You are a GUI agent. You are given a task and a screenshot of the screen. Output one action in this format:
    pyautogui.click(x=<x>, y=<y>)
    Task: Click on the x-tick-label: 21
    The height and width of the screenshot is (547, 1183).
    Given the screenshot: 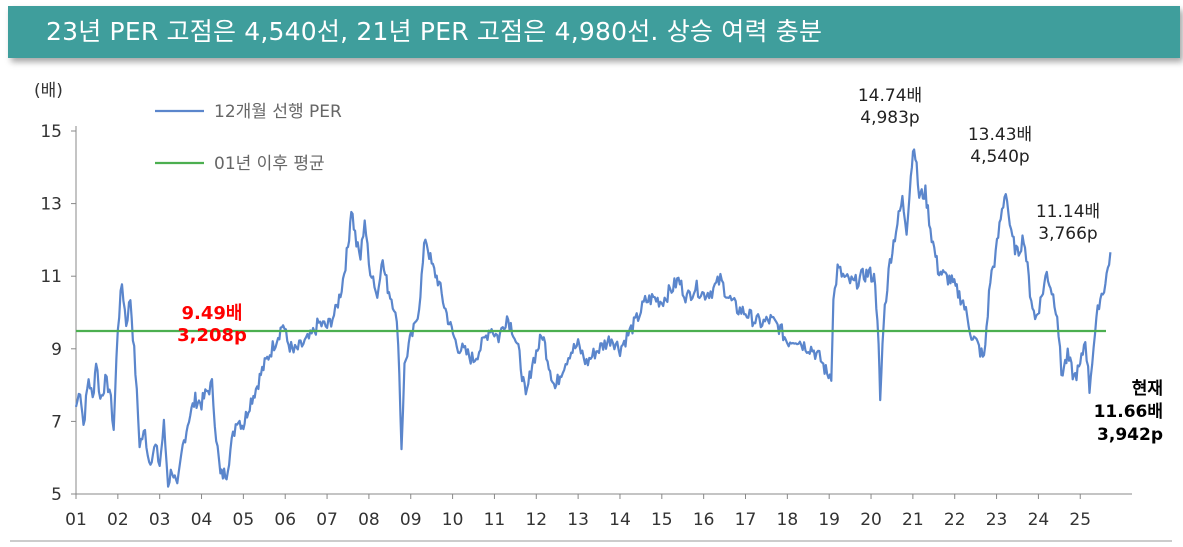 What is the action you would take?
    pyautogui.click(x=913, y=520)
    